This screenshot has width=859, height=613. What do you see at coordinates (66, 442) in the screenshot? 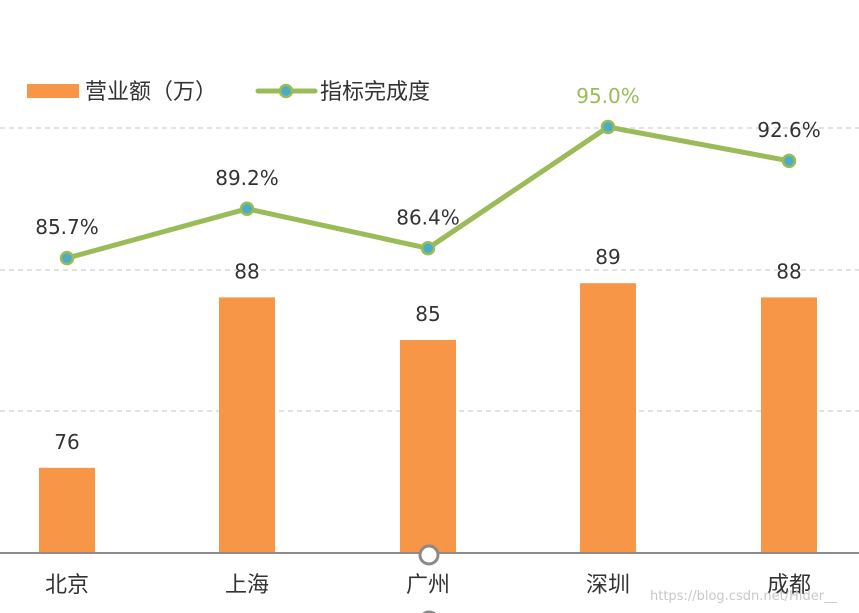
I see `bar-value-label: 76` at bounding box center [66, 442].